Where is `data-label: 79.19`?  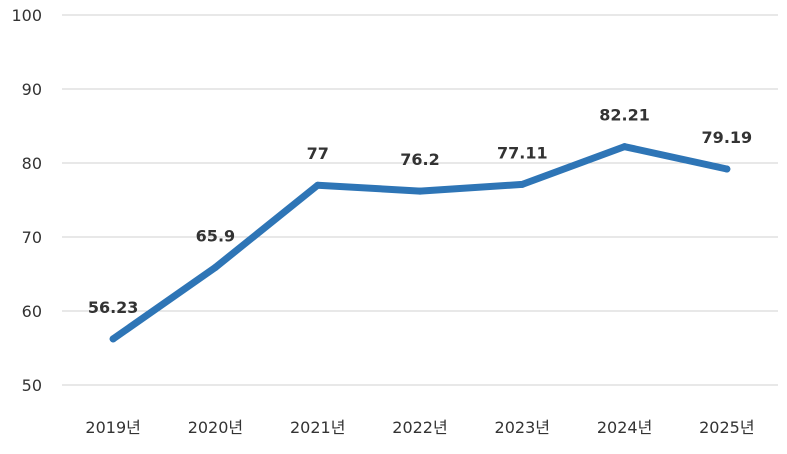
data-label: 79.19 is located at coordinates (727, 137).